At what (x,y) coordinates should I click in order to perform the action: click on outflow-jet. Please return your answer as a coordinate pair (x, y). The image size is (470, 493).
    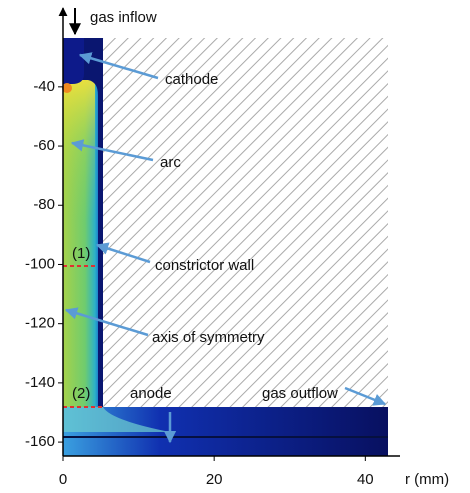
    Looking at the image, I should click on (116, 419).